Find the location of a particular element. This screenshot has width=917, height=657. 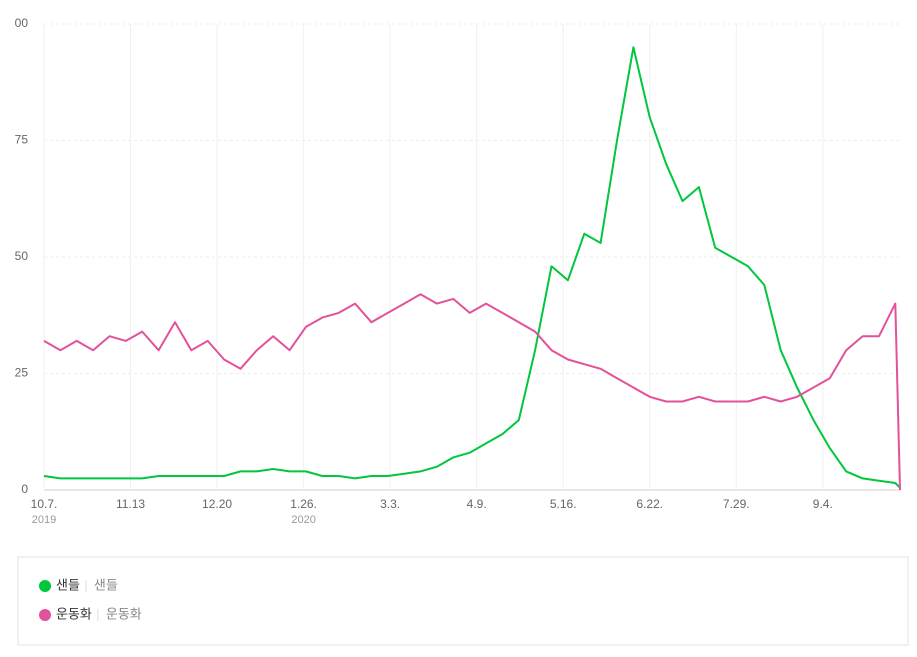

legend-sub-label: 샌들 is located at coordinates (106, 584).